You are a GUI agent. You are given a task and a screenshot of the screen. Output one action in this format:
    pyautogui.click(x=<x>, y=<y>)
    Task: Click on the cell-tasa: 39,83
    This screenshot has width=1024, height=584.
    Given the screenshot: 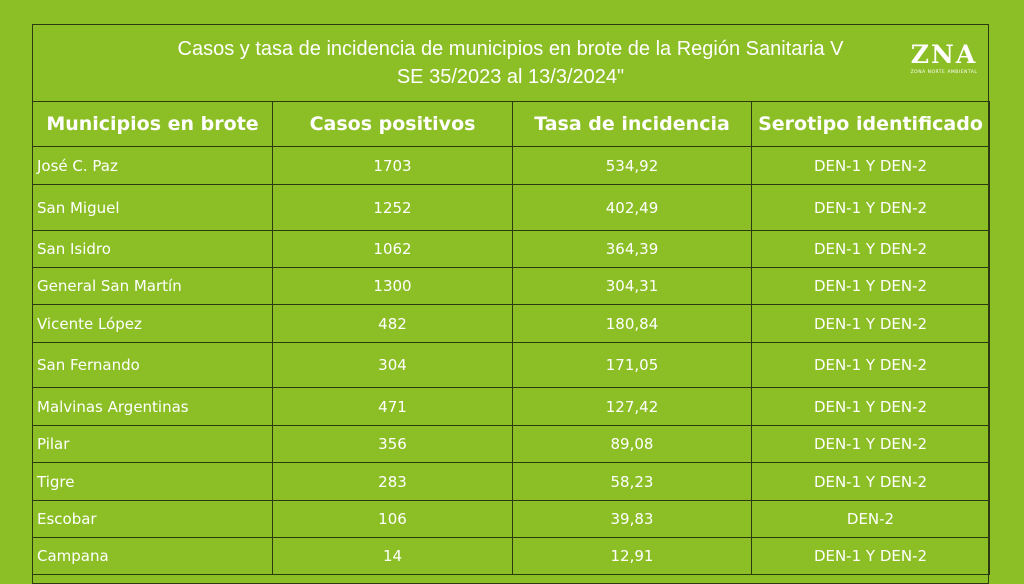 What is the action you would take?
    pyautogui.click(x=632, y=519)
    